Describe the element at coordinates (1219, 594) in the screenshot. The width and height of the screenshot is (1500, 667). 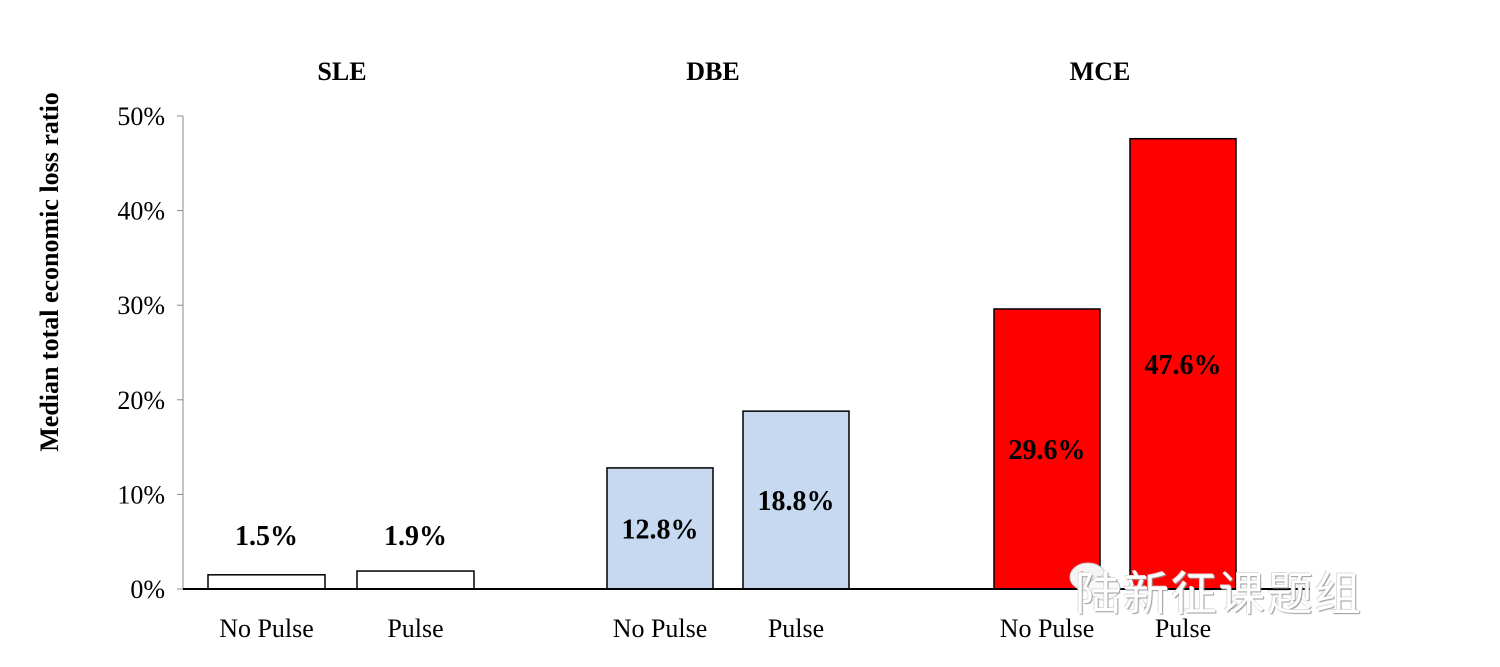
I see `watermark-text: 陆新征课题组` at that location.